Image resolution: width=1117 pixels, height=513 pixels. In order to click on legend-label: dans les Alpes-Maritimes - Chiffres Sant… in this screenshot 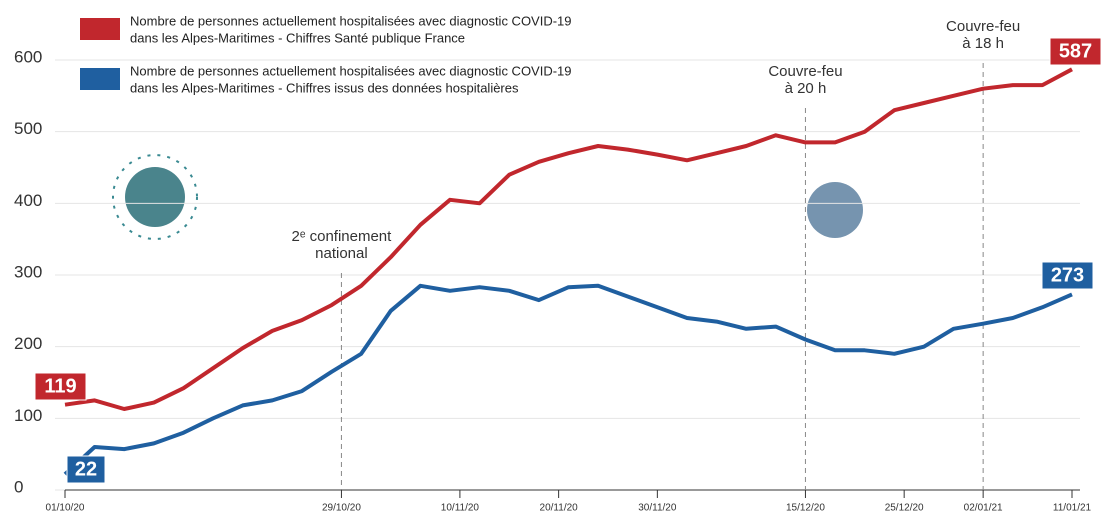, I will do `click(297, 37)`.